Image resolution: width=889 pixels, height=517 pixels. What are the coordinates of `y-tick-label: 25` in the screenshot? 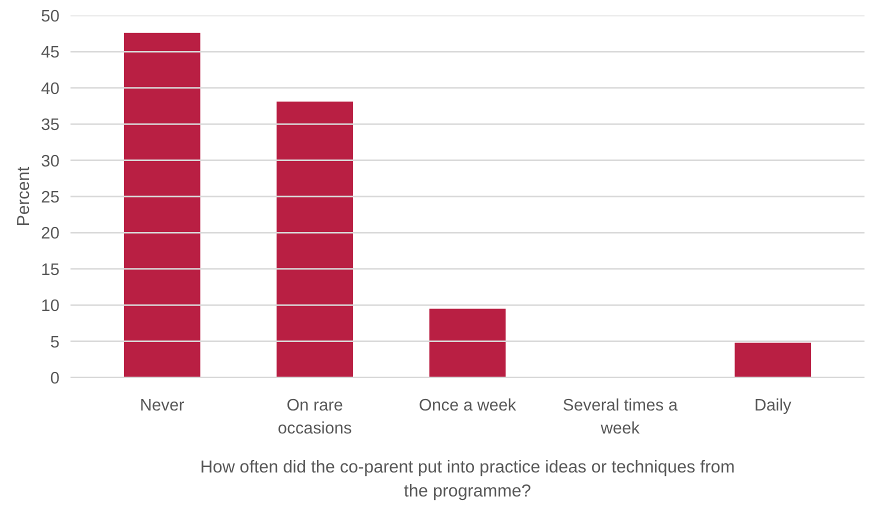 It's located at (50, 197).